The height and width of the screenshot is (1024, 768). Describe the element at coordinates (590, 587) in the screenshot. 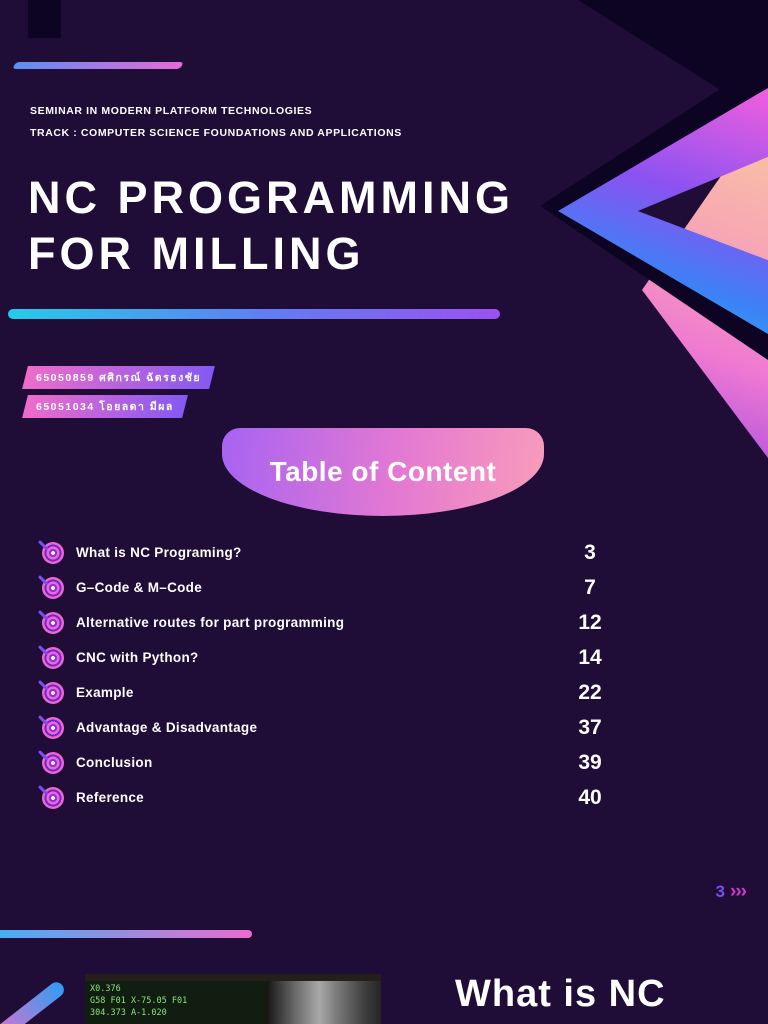

I see `toc-item-page: 7` at that location.